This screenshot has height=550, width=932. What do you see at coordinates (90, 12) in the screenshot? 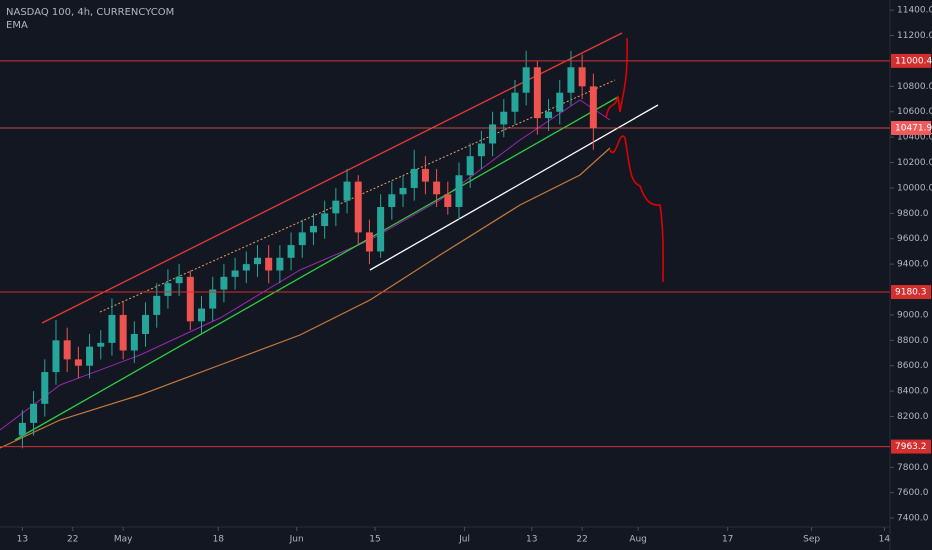
I see `chart-title: NASDAQ 100, 4h, CURRENCYCOM` at bounding box center [90, 12].